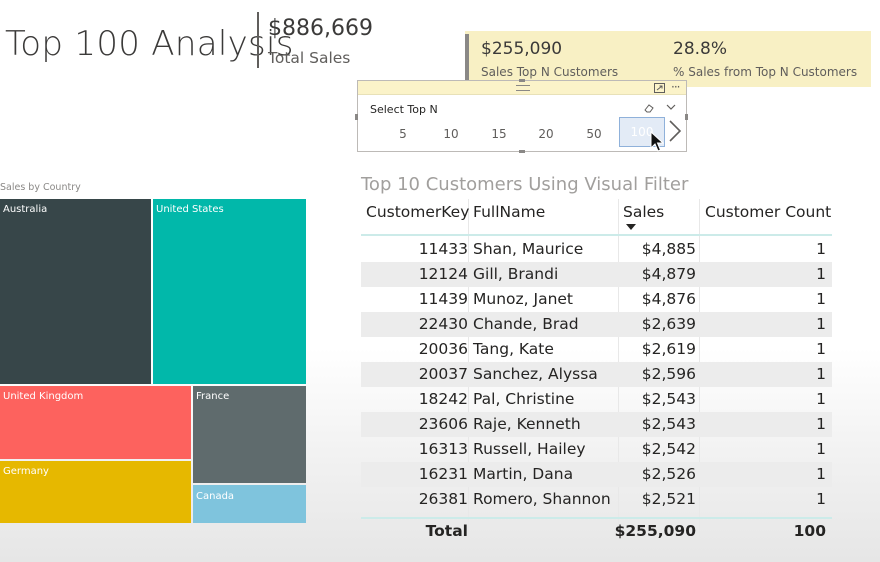  What do you see at coordinates (546, 134) in the screenshot?
I see `slicer-option-20: 20` at bounding box center [546, 134].